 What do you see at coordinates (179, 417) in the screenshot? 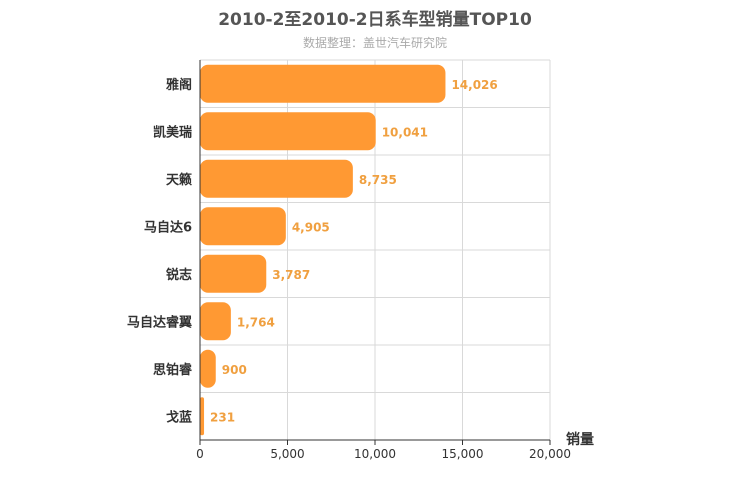
I see `category-label: 戈蓝` at bounding box center [179, 417].